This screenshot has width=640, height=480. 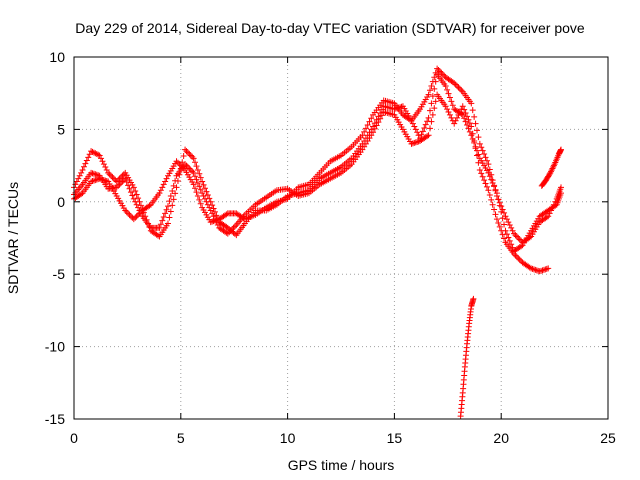 What do you see at coordinates (181, 438) in the screenshot?
I see `x-tick-label: 5` at bounding box center [181, 438].